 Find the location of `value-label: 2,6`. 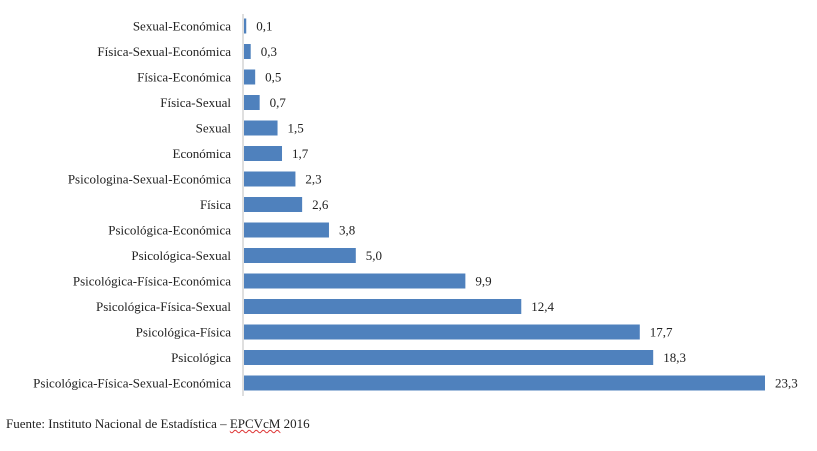

value-label: 2,6 is located at coordinates (320, 204).